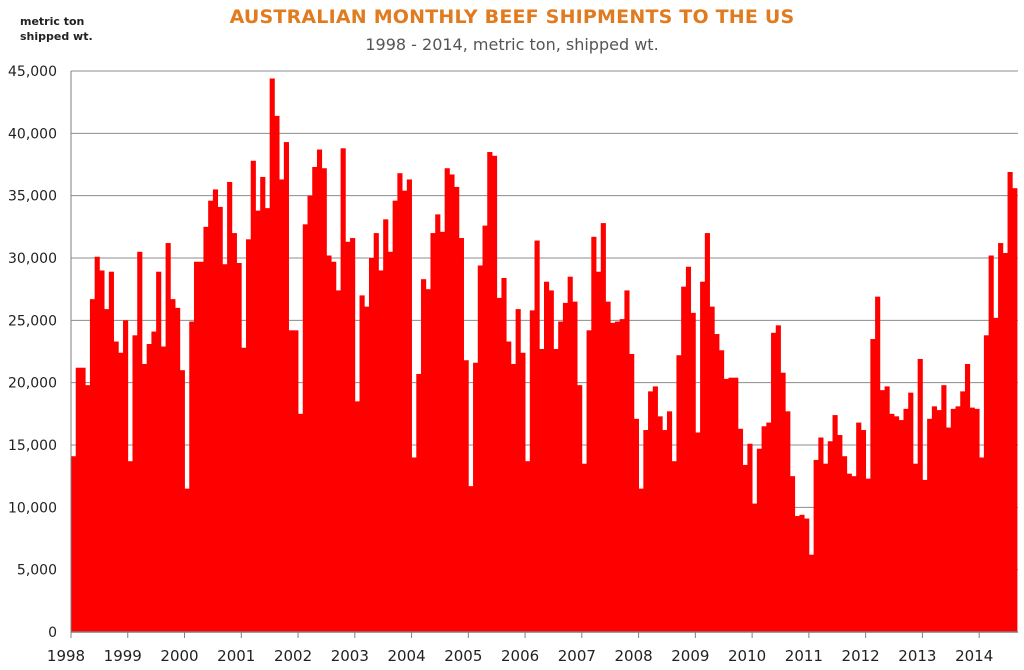  Describe the element at coordinates (32, 321) in the screenshot. I see `y-tick-label: 25,000` at that location.